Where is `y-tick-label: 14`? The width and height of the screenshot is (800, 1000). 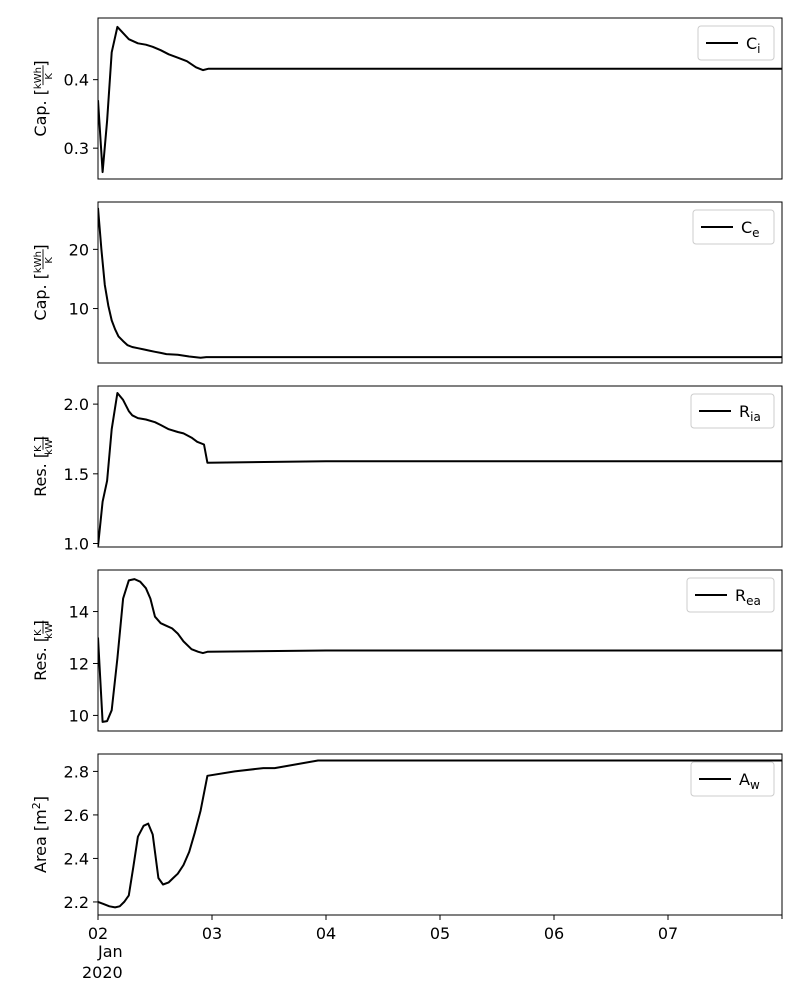 y-tick-label: 14 is located at coordinates (79, 612).